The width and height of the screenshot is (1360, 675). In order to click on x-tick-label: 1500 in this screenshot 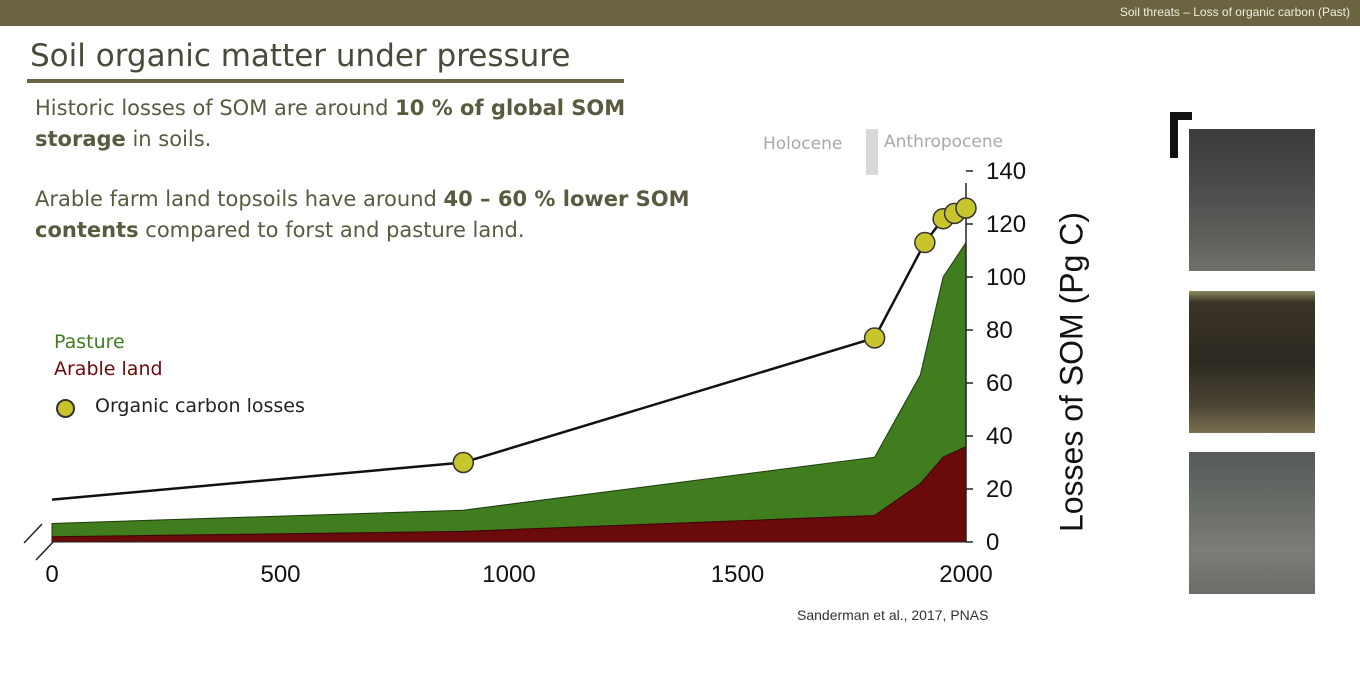, I will do `click(737, 574)`.